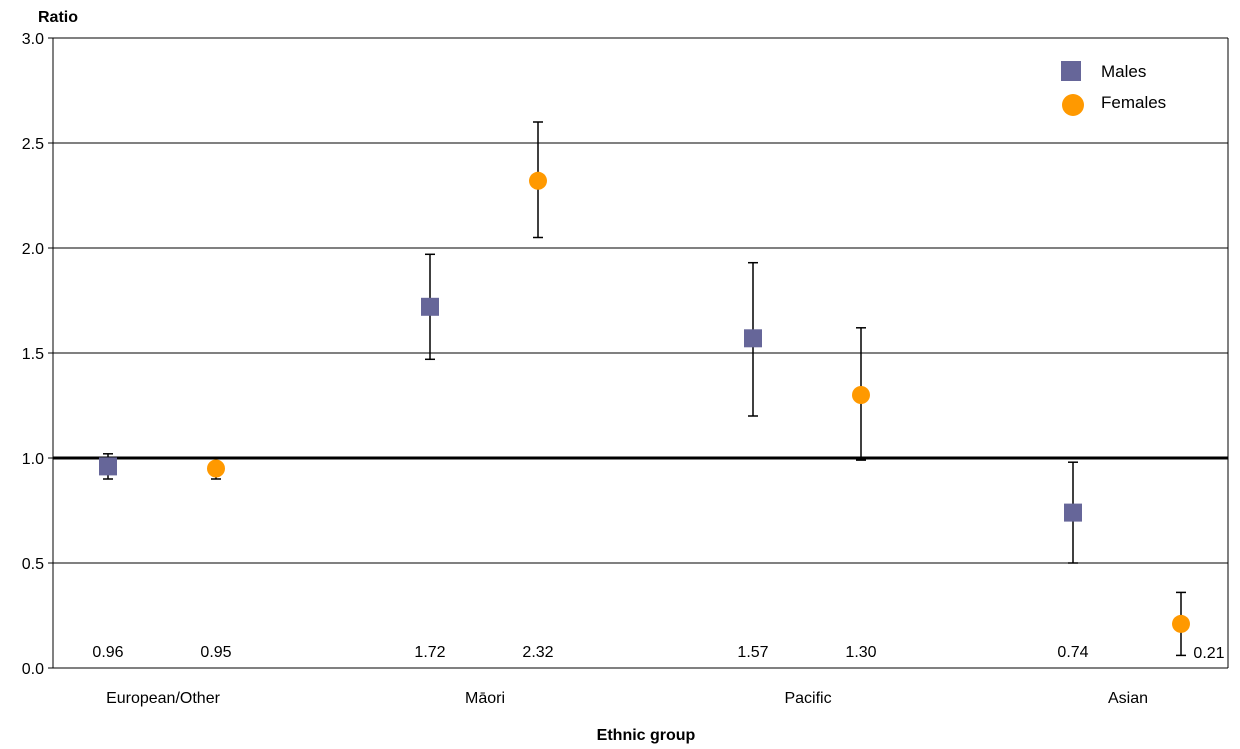 The height and width of the screenshot is (749, 1240). What do you see at coordinates (33, 459) in the screenshot?
I see `y-tick-label: 1.0` at bounding box center [33, 459].